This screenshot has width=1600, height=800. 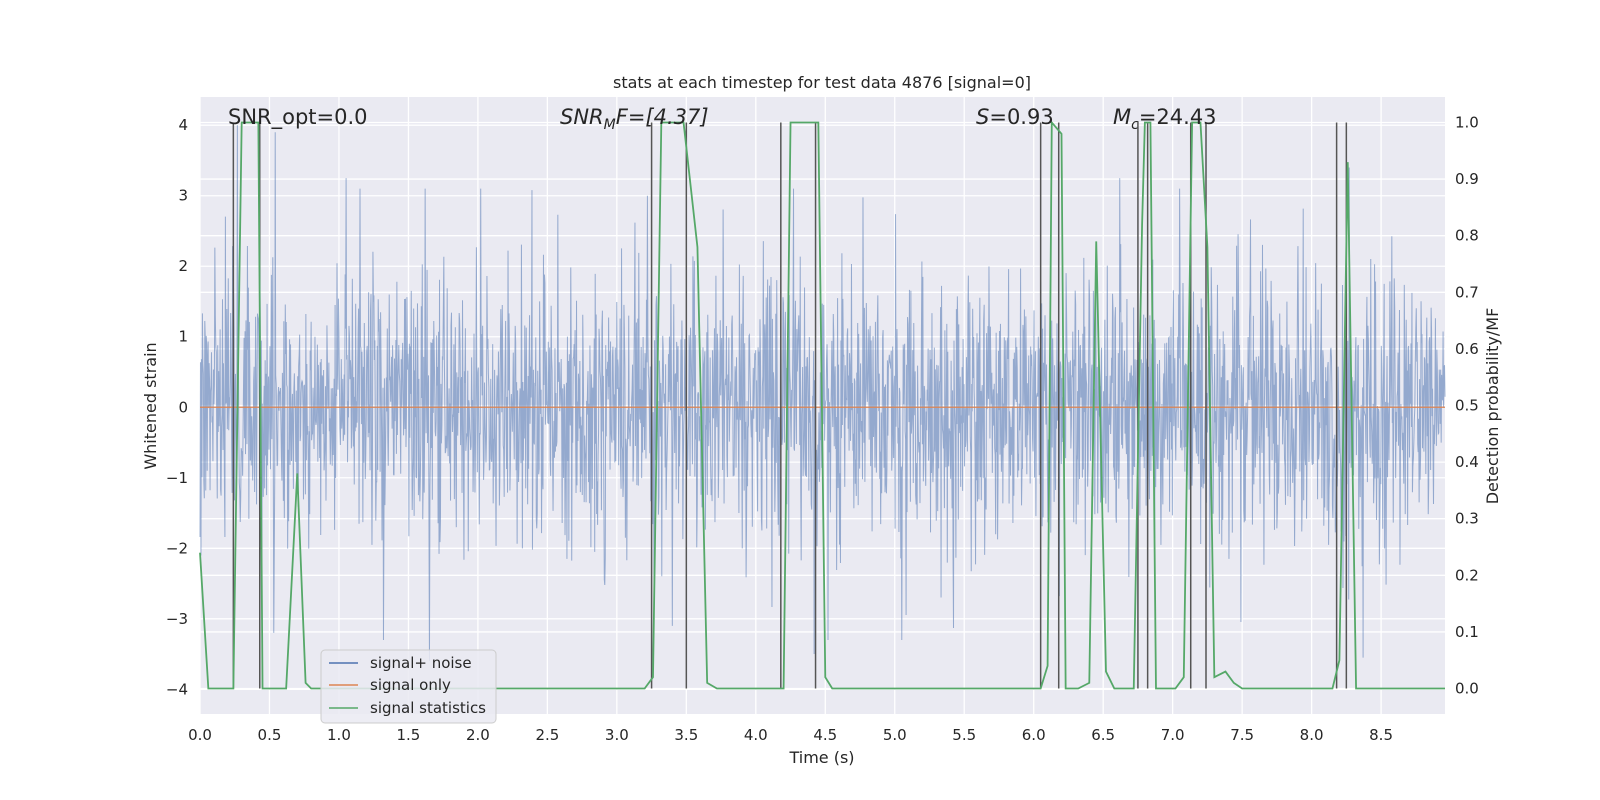 What do you see at coordinates (177, 407) in the screenshot?
I see `y-tick-labels: 4 3 2 1 0 −1 −2 −3 −4` at bounding box center [177, 407].